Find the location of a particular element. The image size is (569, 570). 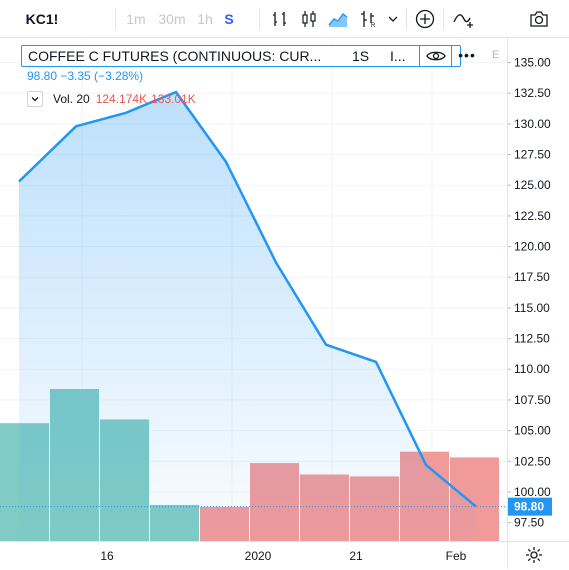

price-tick-label: 105.00 is located at coordinates (532, 431).